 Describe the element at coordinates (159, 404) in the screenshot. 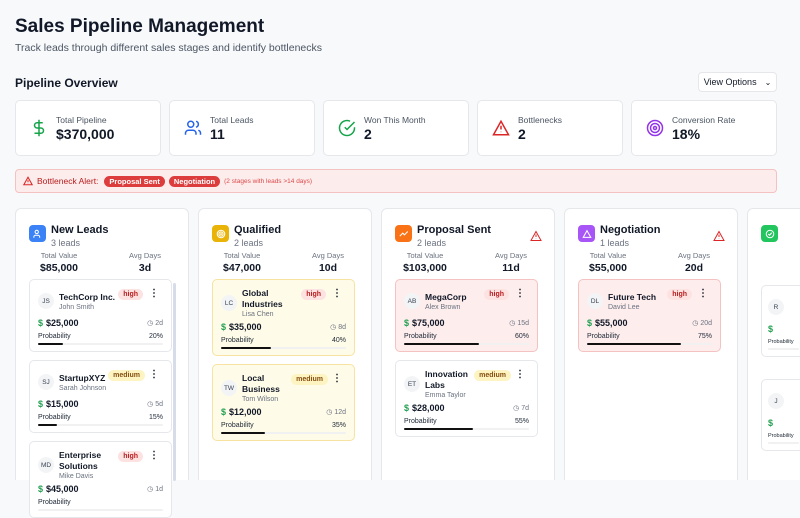

I see `lead-days: 5d` at that location.